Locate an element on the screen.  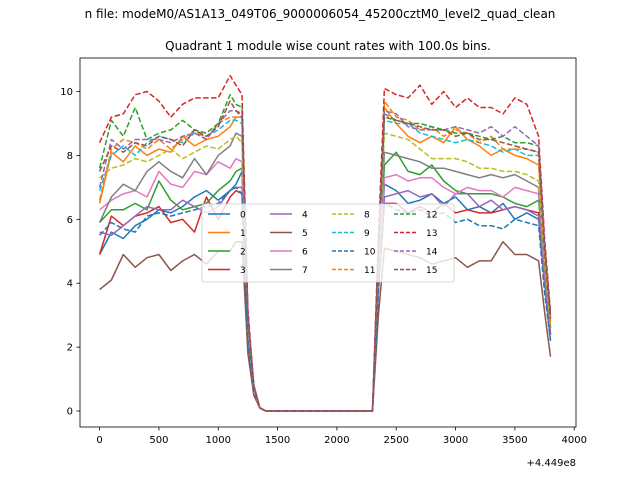
legend-label-2: 2 is located at coordinates (243, 253).